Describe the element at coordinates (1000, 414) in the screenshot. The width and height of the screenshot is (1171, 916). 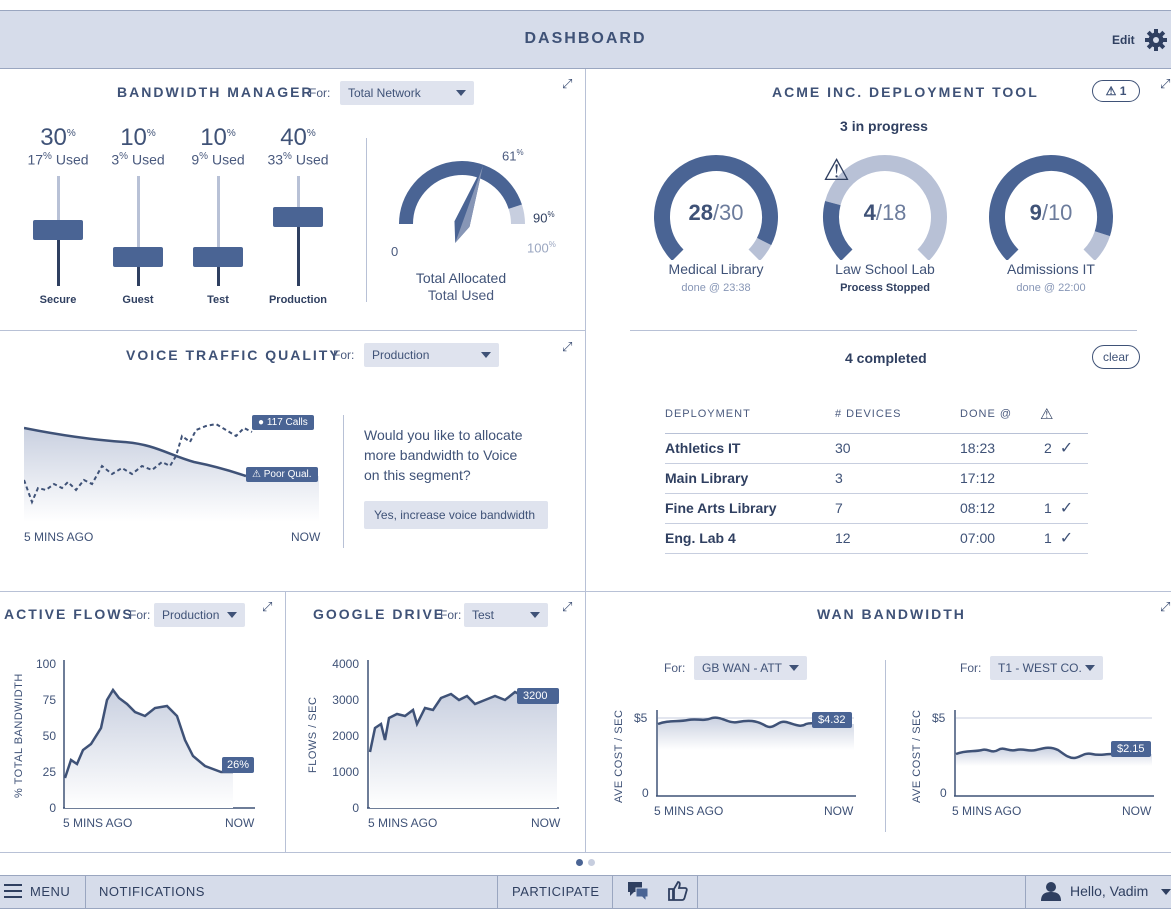
I see `column-header: DONE @` at that location.